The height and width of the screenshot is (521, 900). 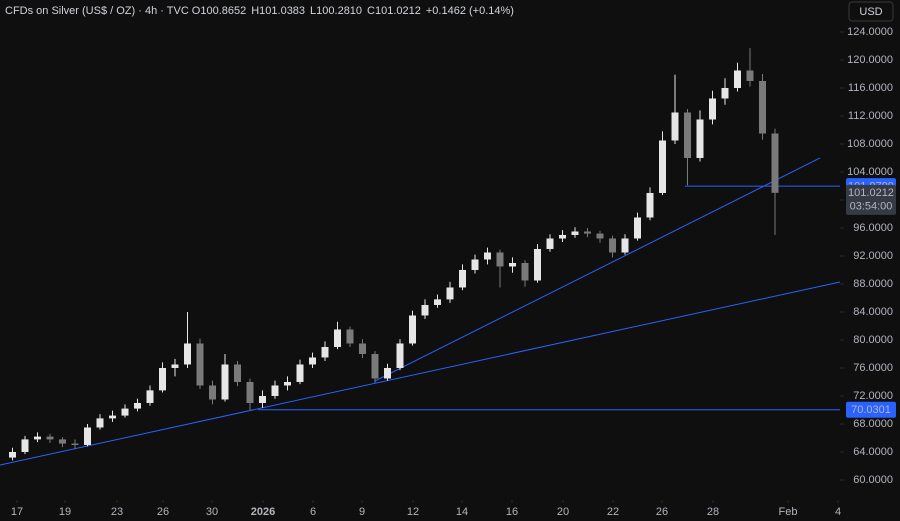 What do you see at coordinates (870, 88) in the screenshot?
I see `y-tick-label: 116.0000` at bounding box center [870, 88].